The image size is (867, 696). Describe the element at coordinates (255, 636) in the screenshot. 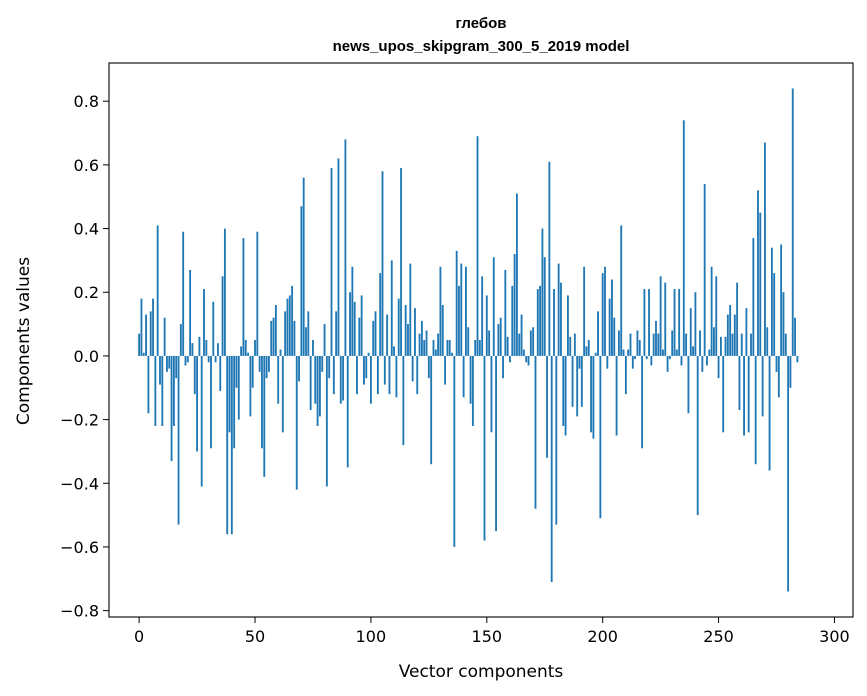

I see `x-tick-label-50: 50` at that location.